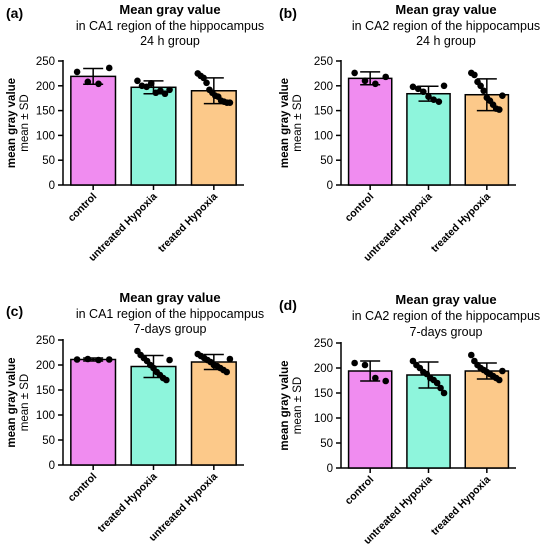  Describe the element at coordinates (288, 305) in the screenshot. I see `panel-label: (d)` at that location.